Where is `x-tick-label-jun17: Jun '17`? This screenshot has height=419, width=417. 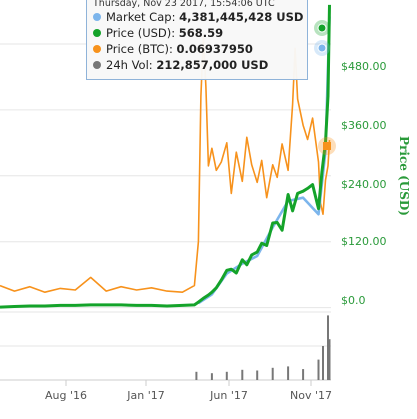
x-tick-label-jun17: Jun '17 is located at coordinates (228, 395).